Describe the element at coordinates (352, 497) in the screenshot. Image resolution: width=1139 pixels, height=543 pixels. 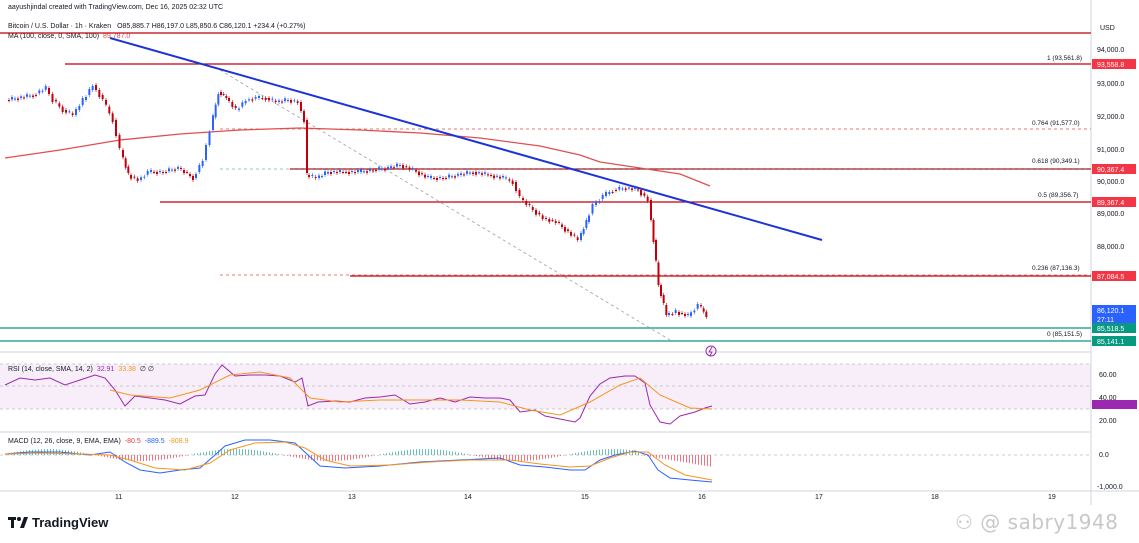
I see `time-tick: 13` at that location.